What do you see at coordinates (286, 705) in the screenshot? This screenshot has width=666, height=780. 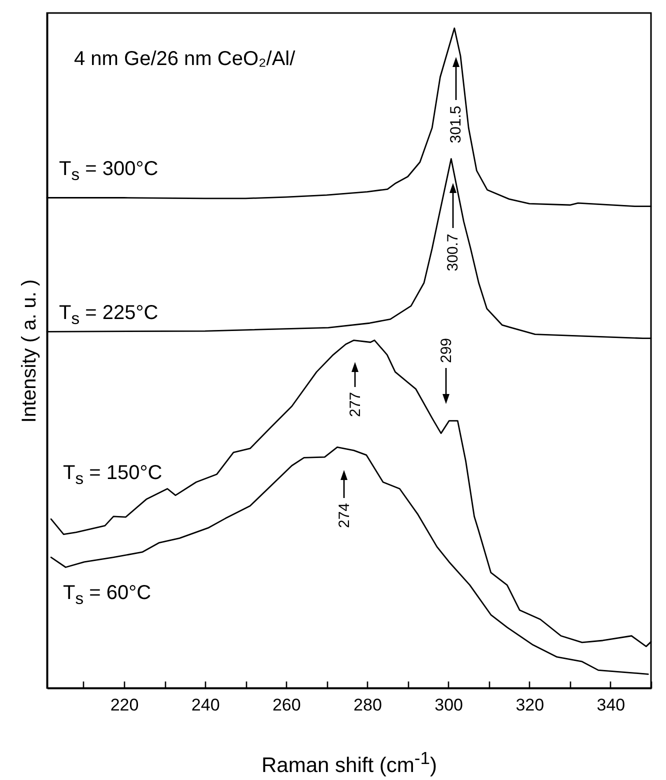 I see `x-tick-label: 260` at bounding box center [286, 705].